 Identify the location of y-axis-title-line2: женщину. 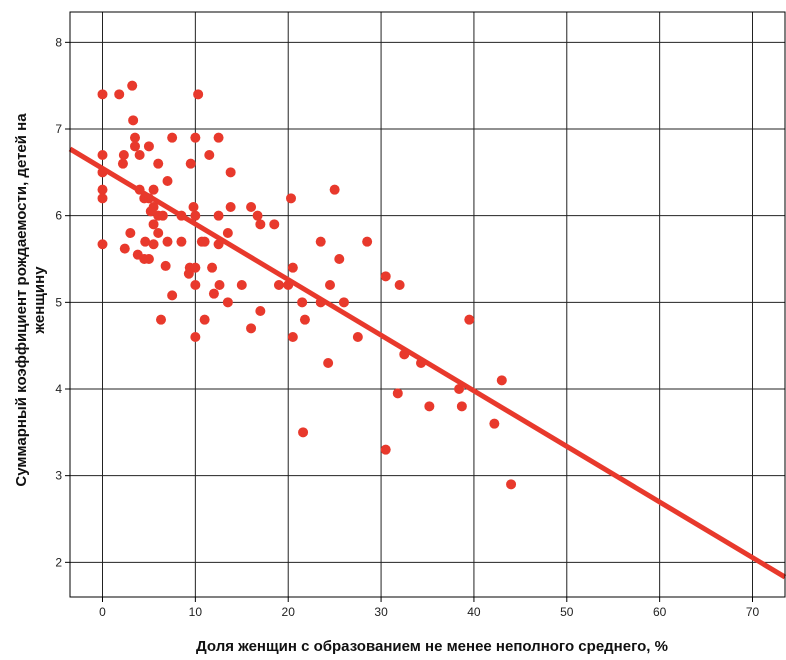
(39, 300).